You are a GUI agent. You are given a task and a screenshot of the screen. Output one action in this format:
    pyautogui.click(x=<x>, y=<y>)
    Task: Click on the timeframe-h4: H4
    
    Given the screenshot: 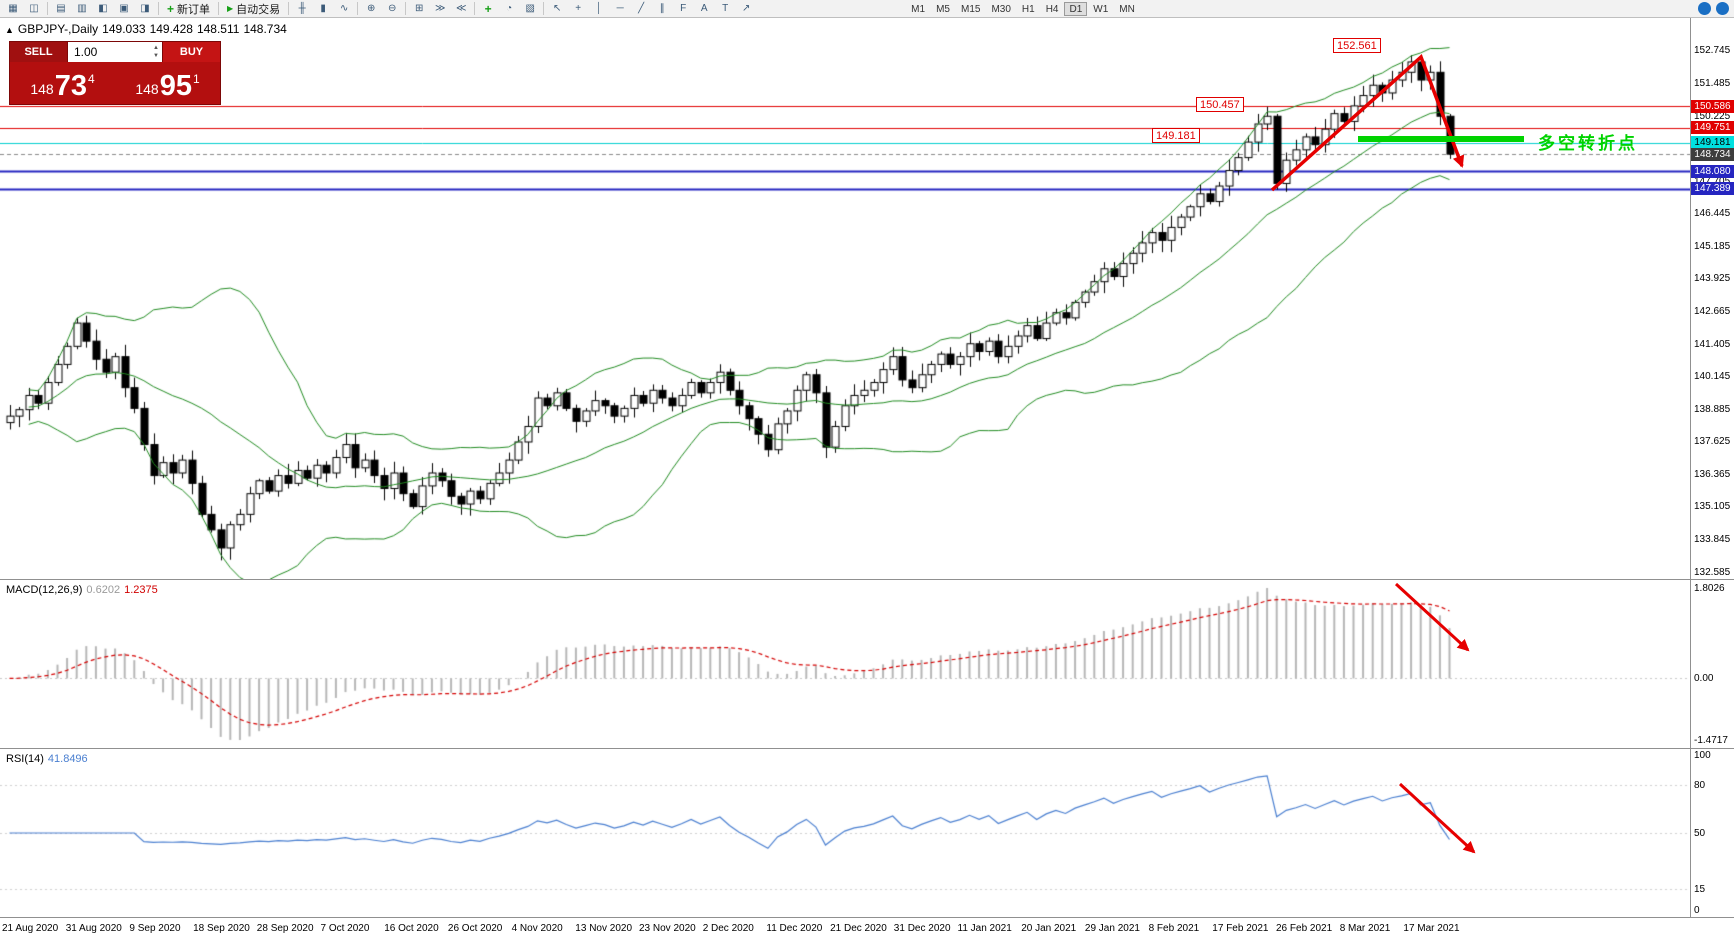 What is the action you would take?
    pyautogui.click(x=1052, y=9)
    